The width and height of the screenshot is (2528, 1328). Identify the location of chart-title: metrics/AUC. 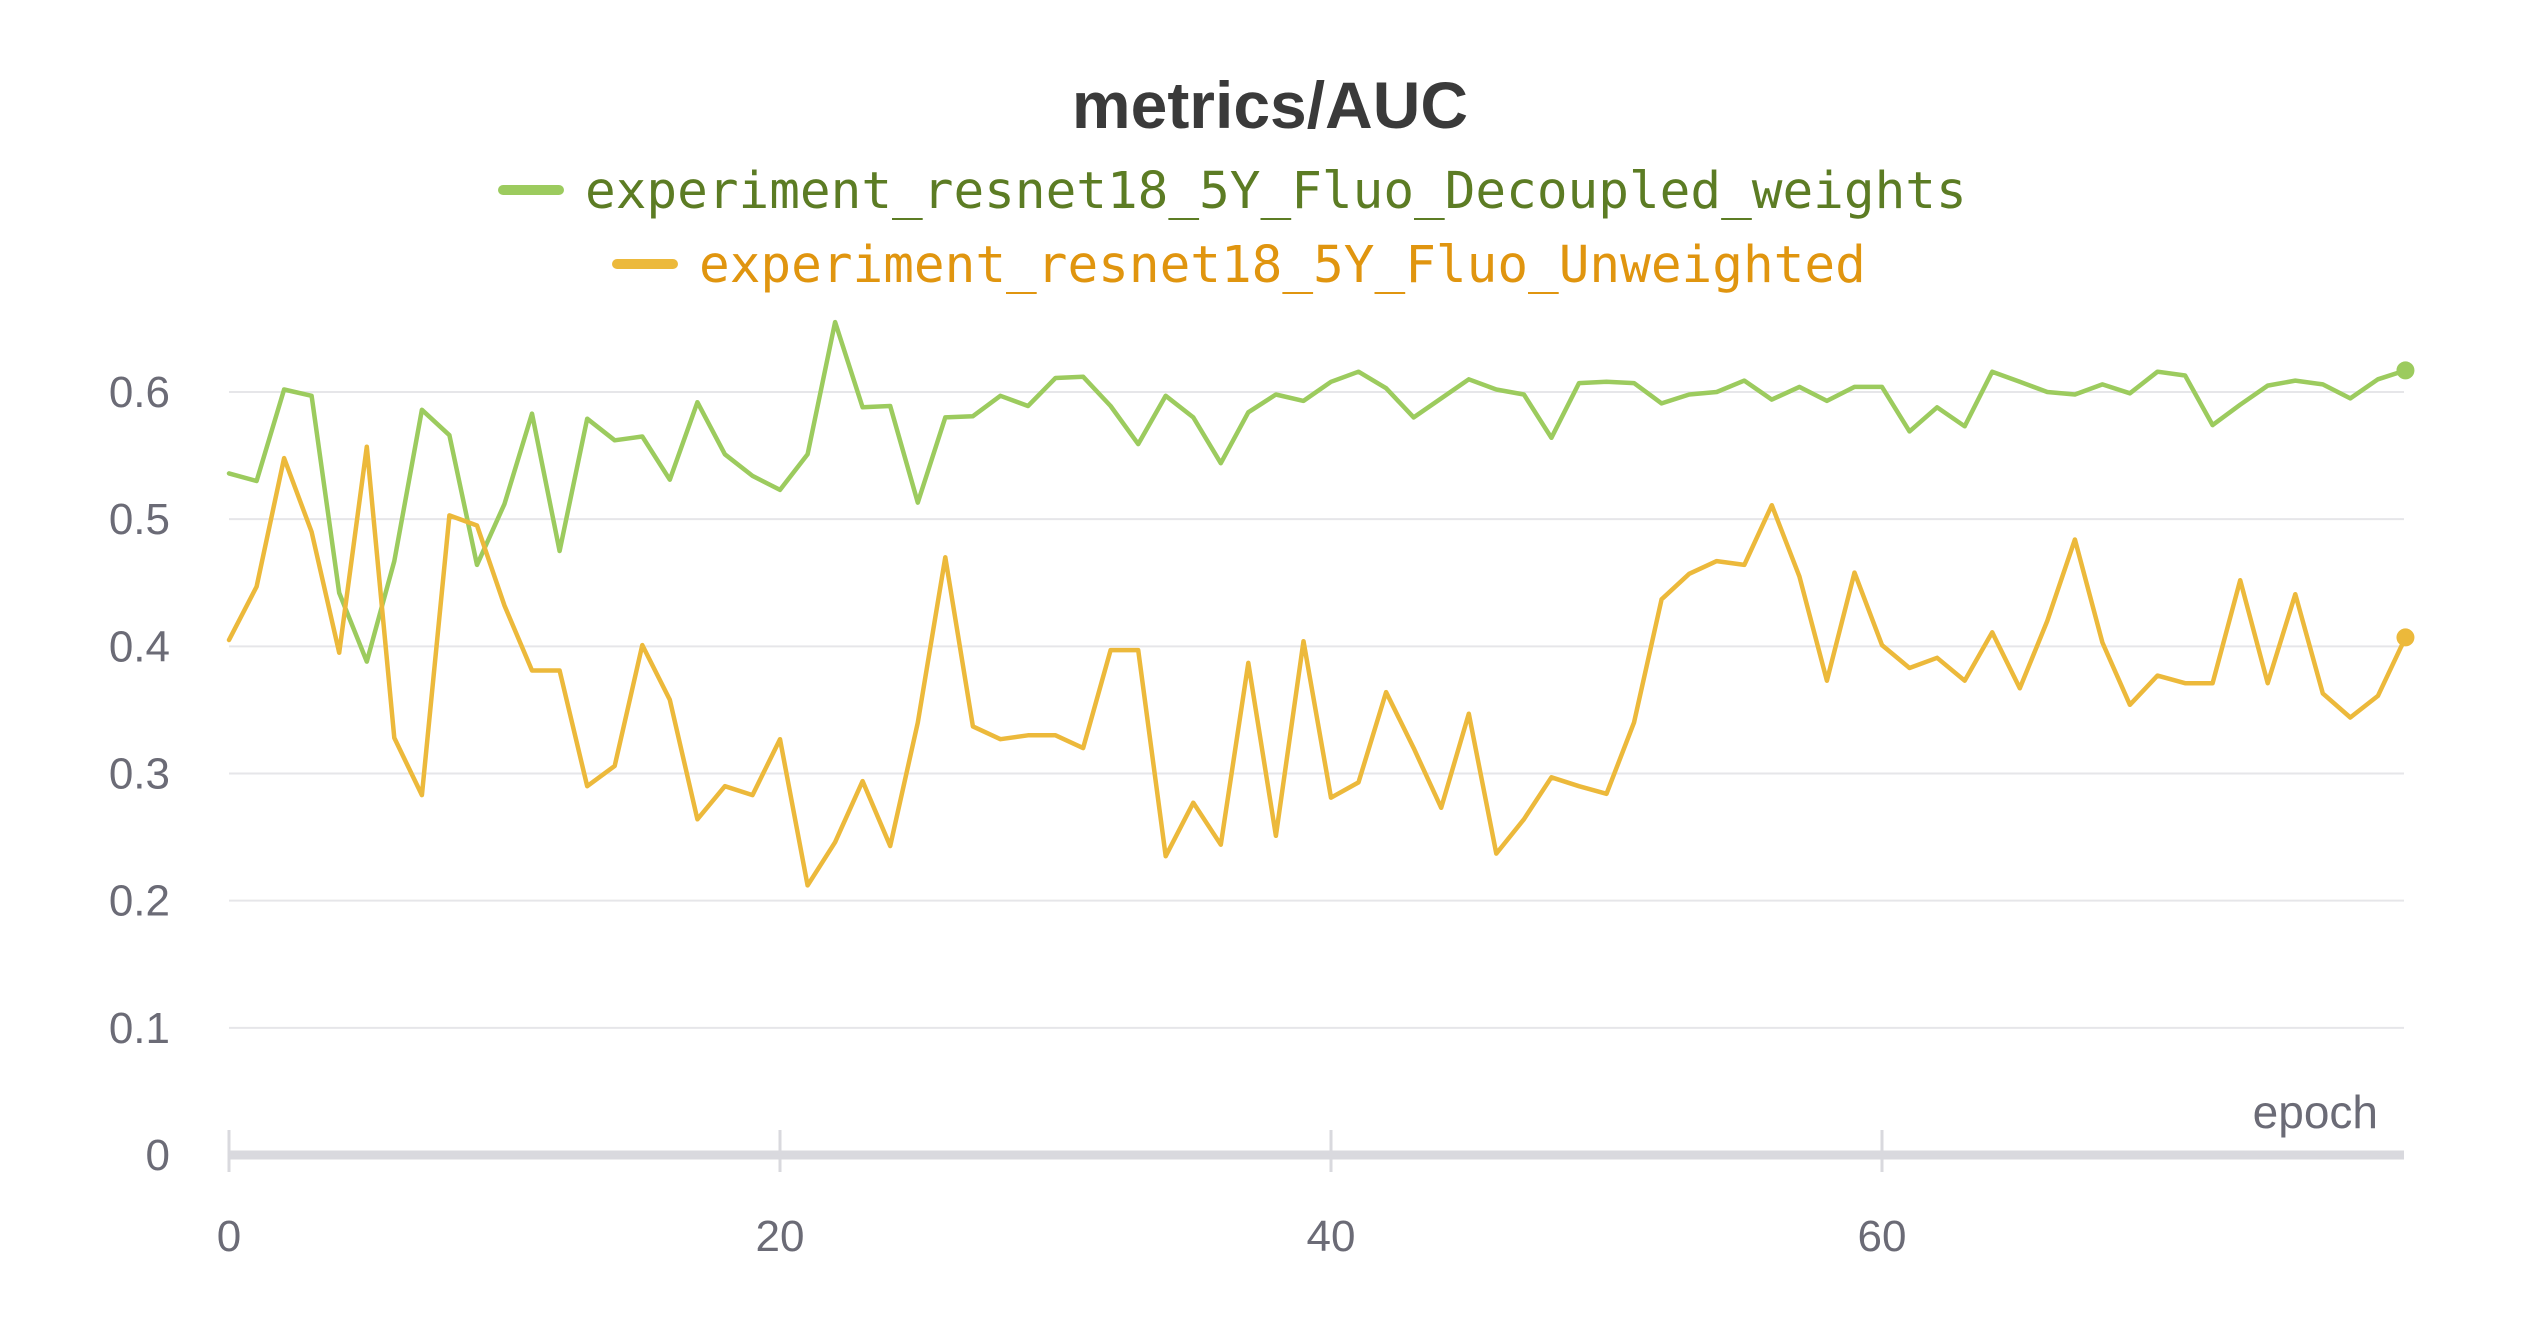
(1270, 105).